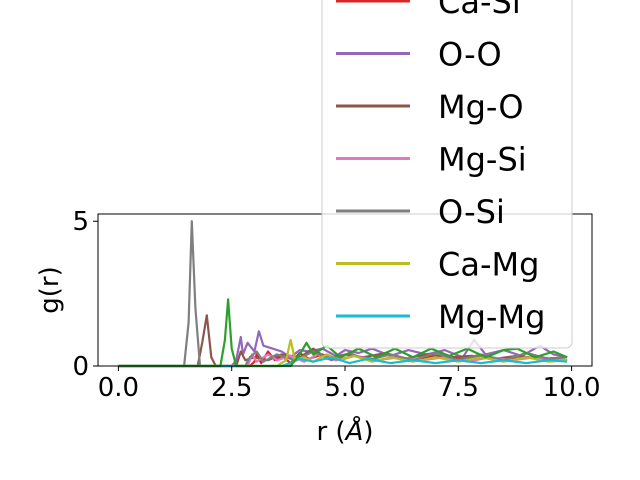 The height and width of the screenshot is (480, 640). I want to click on legend-label-mg-si: Mg-Si, so click(482, 160).